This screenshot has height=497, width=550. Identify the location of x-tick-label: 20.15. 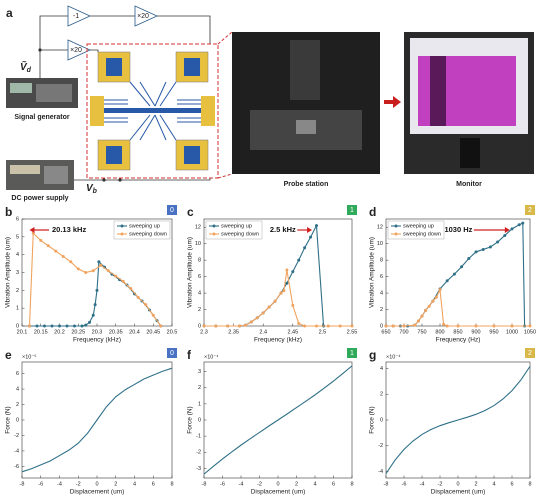
(41, 332).